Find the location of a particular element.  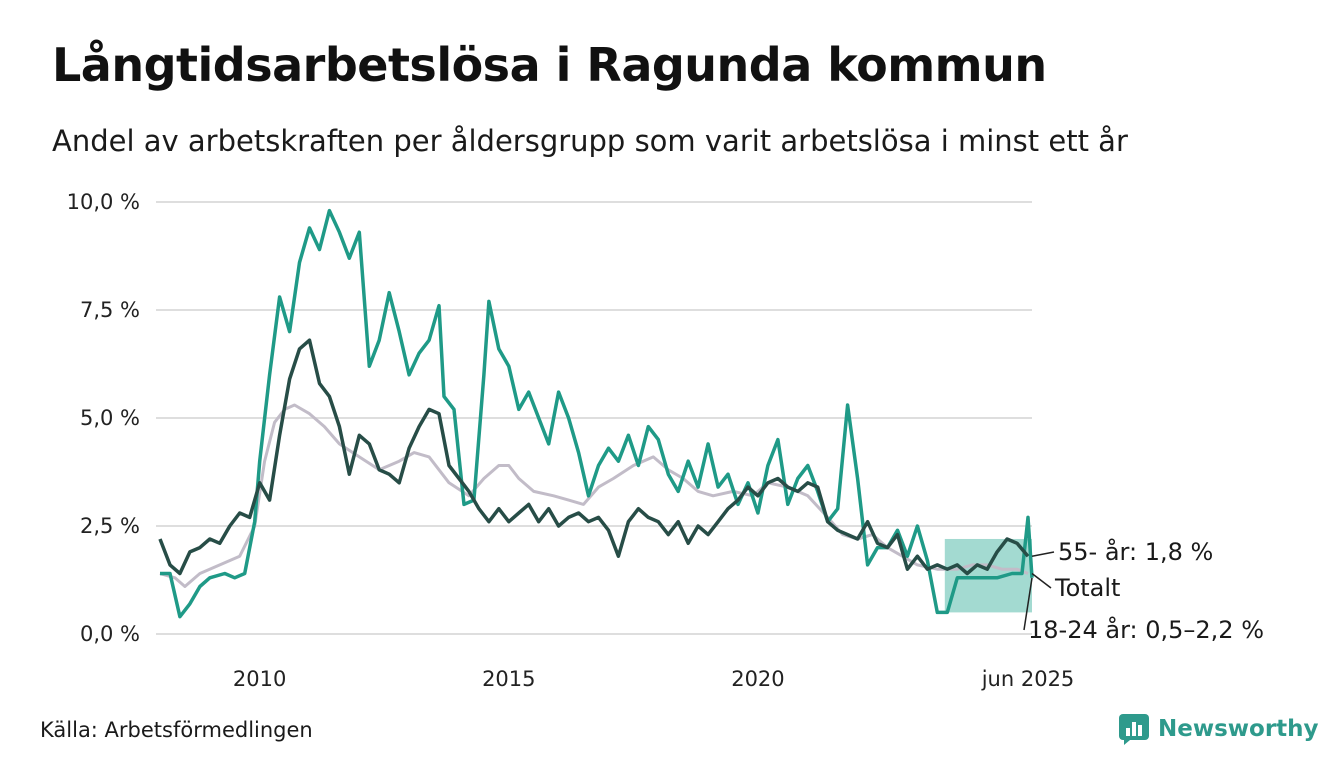

source-note: Källa: Arbetsförmedlingen is located at coordinates (176, 730).